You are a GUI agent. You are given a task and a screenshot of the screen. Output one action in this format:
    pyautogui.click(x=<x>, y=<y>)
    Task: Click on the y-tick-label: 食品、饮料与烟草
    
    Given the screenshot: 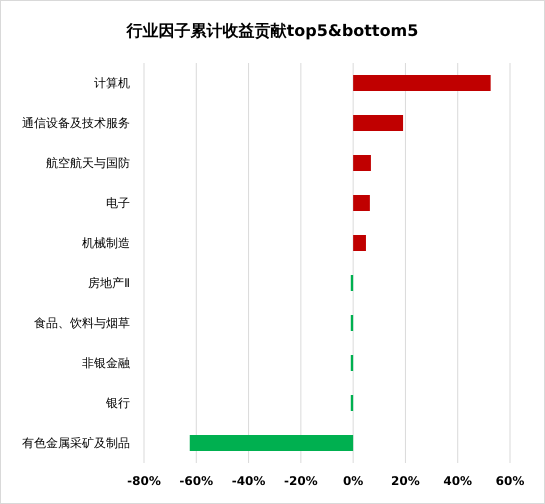 What is the action you would take?
    pyautogui.click(x=82, y=323)
    